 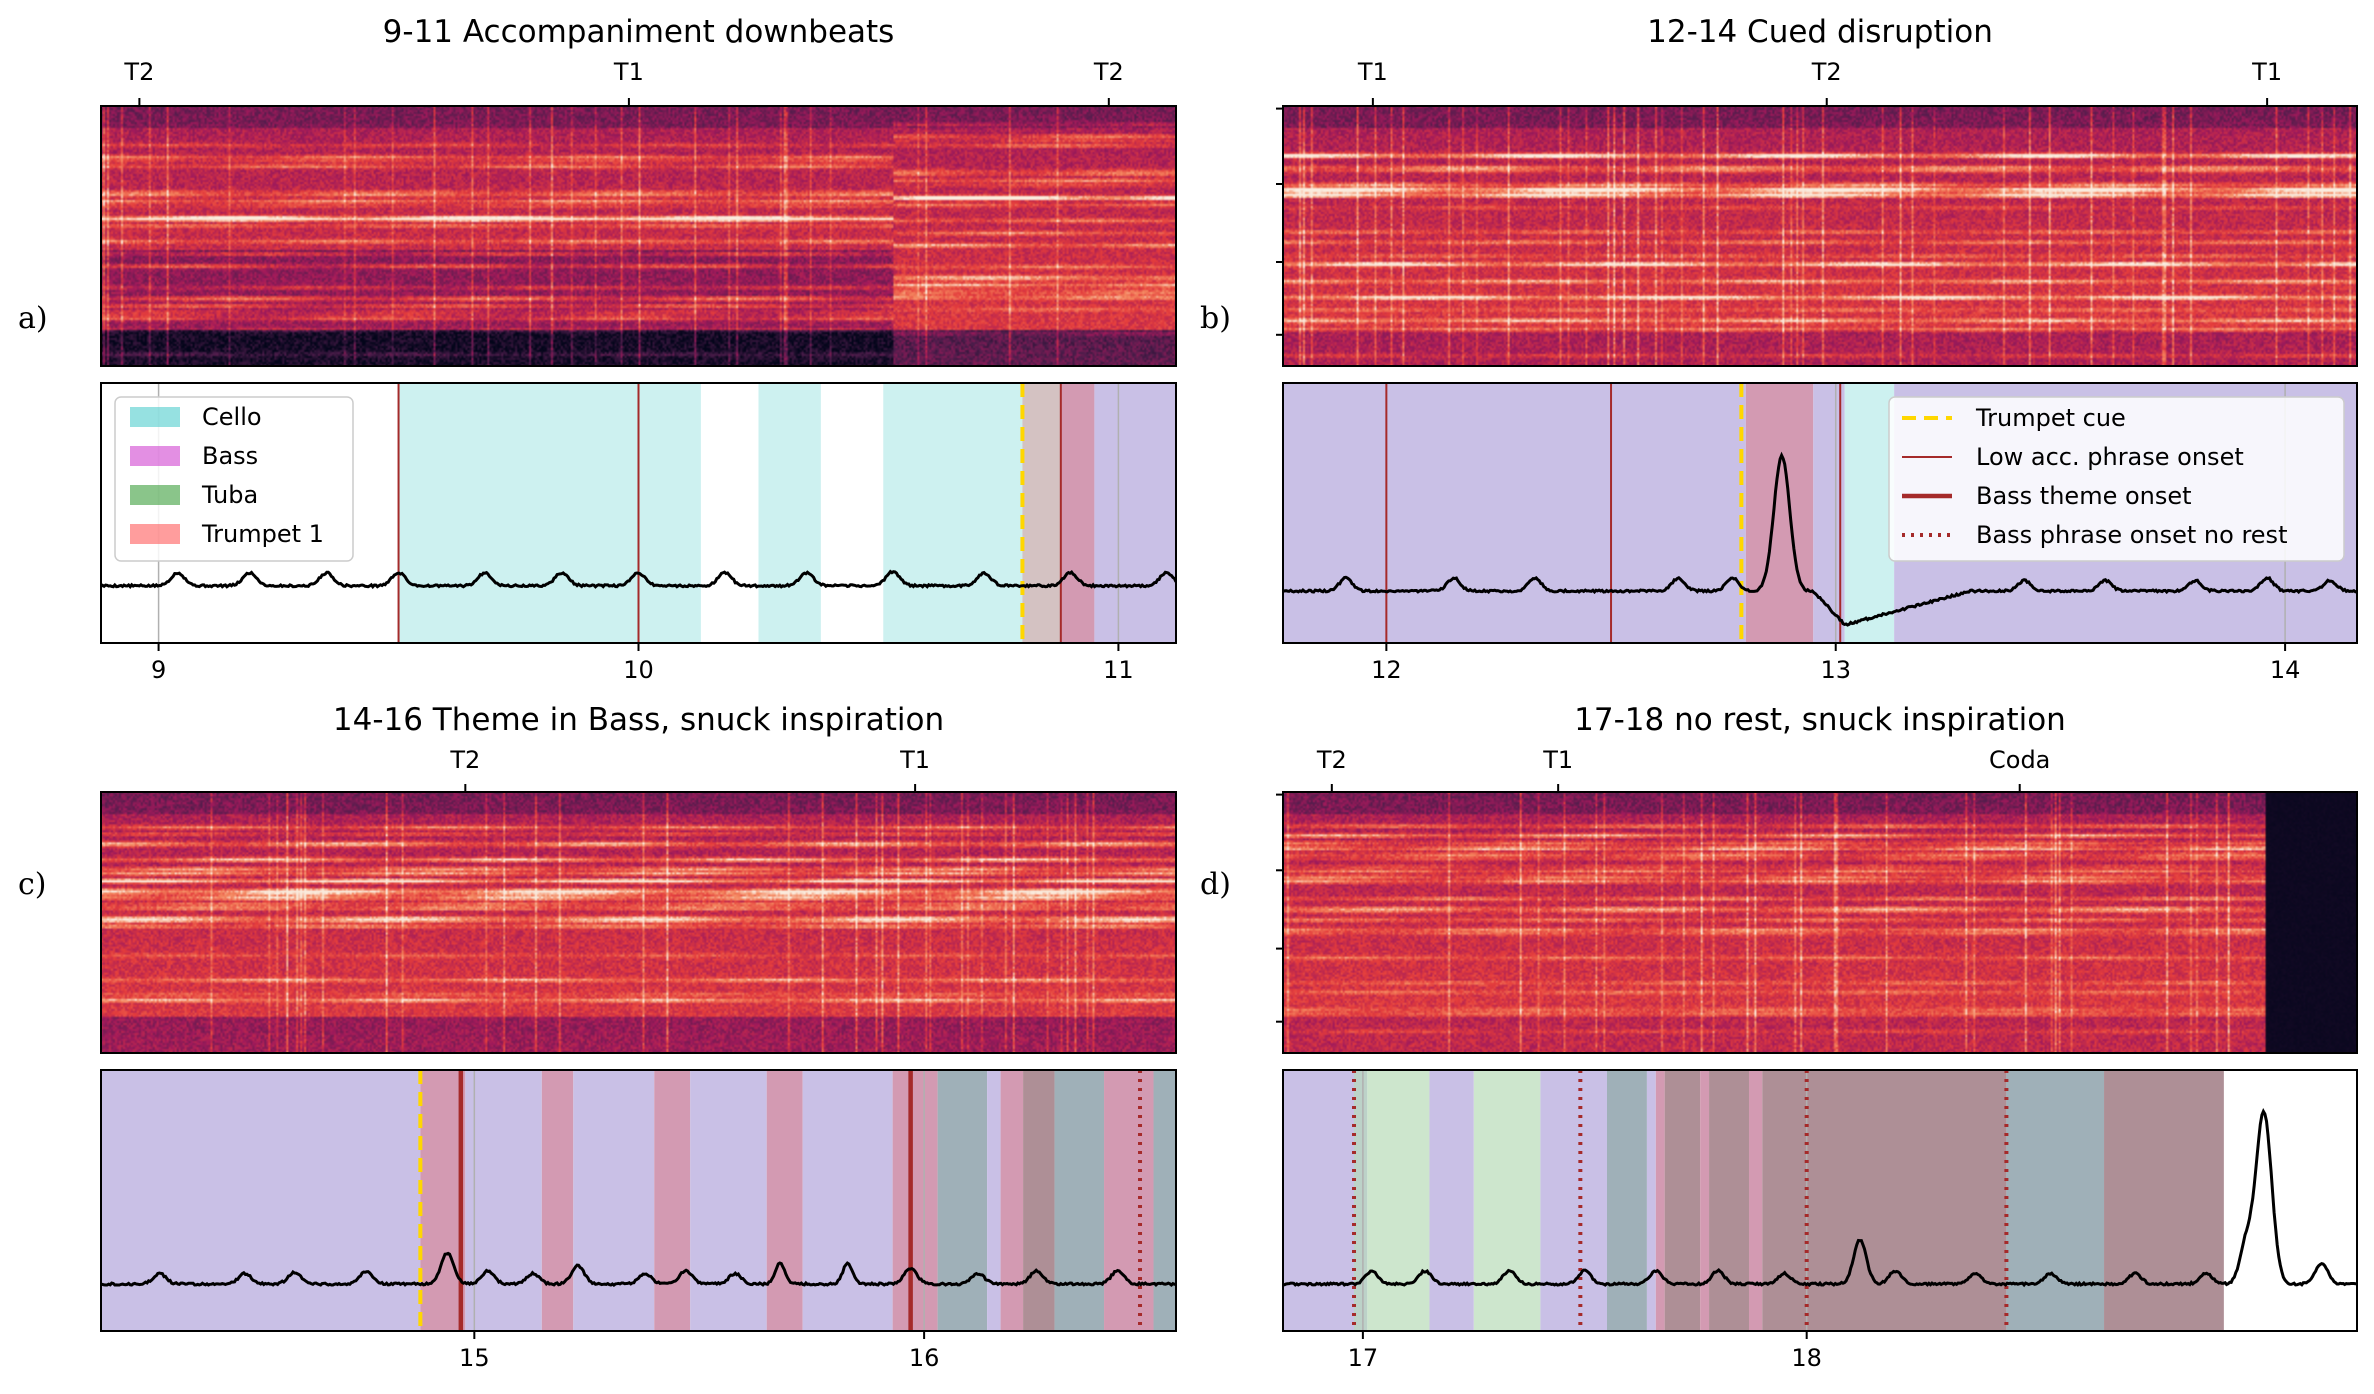 What do you see at coordinates (638, 670) in the screenshot?
I see `x-tick-label: 10` at bounding box center [638, 670].